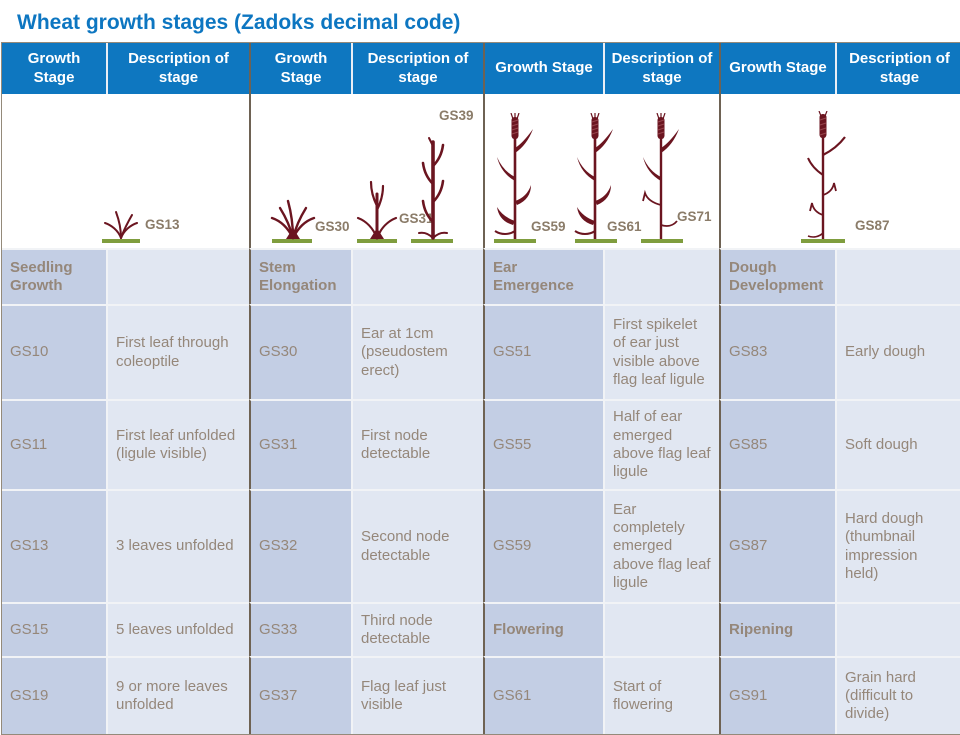 The height and width of the screenshot is (735, 960). Describe the element at coordinates (543, 444) in the screenshot. I see `stage-cell: GS55` at that location.